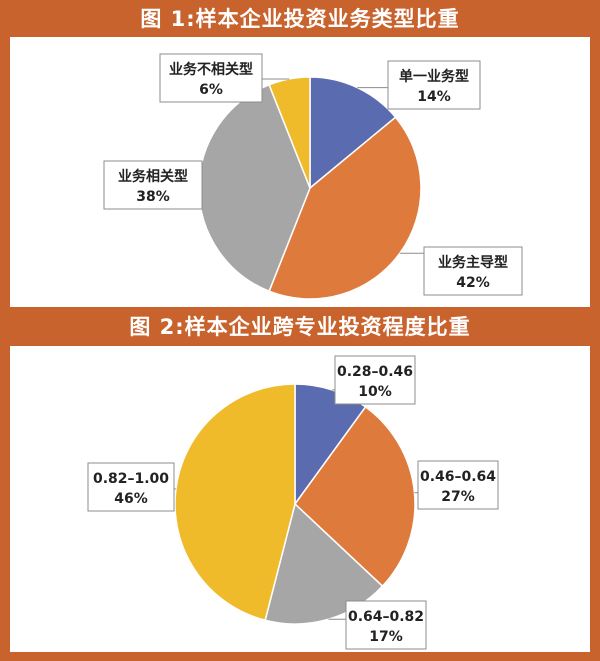  What do you see at coordinates (300, 19) in the screenshot?
I see `chart1-title: 图 1:样本企业投资业务类型比重` at bounding box center [300, 19].